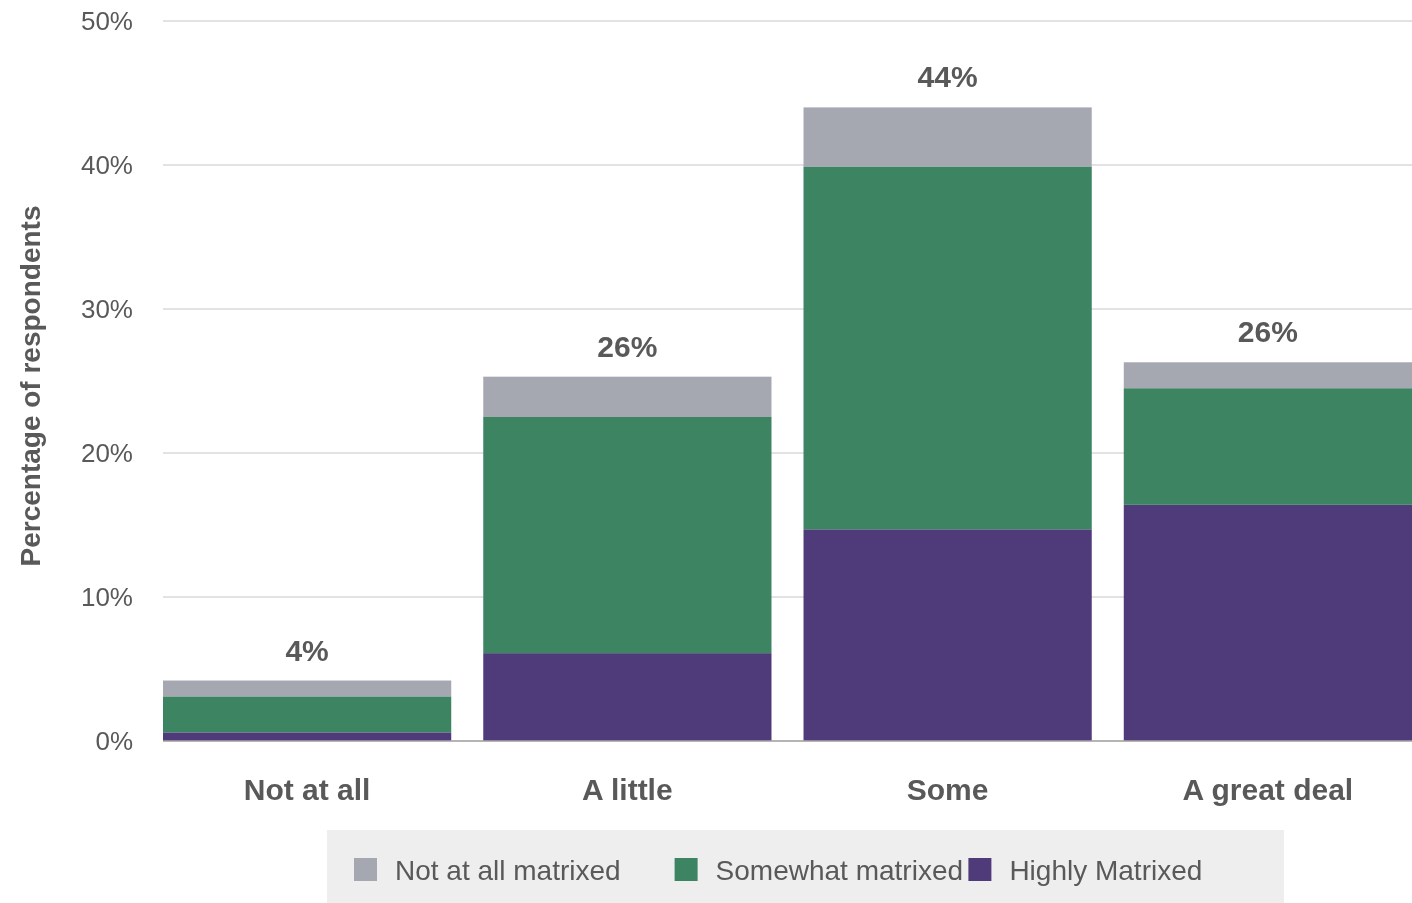  I want to click on x-tick-label: Some, so click(947, 789).